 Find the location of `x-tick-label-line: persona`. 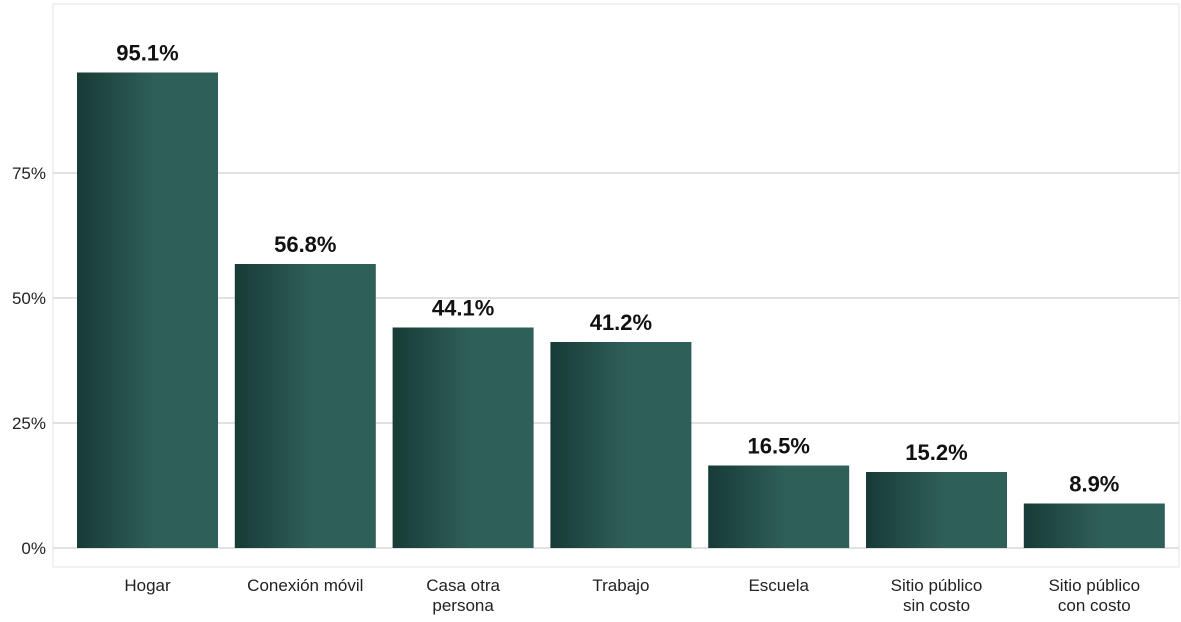

x-tick-label-line: persona is located at coordinates (463, 605).